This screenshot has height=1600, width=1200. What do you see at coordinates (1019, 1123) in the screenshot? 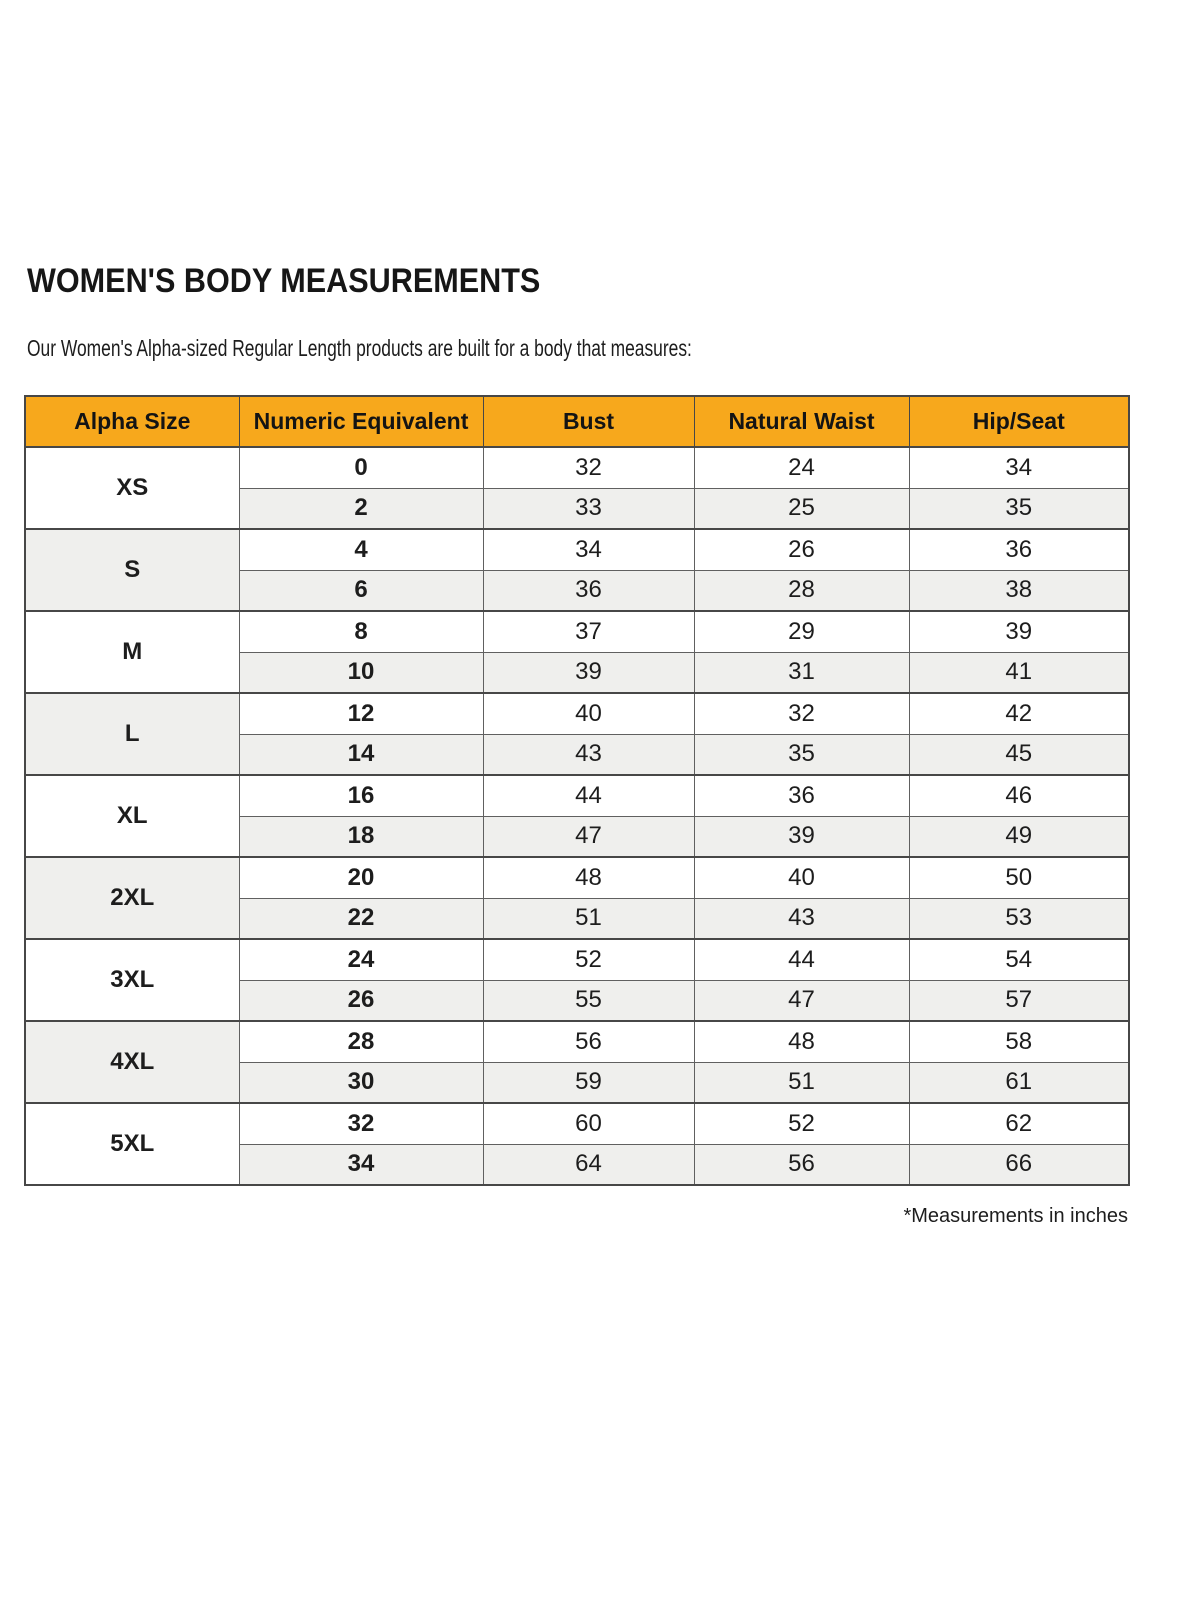
I see `hip-cell: 62` at bounding box center [1019, 1123].